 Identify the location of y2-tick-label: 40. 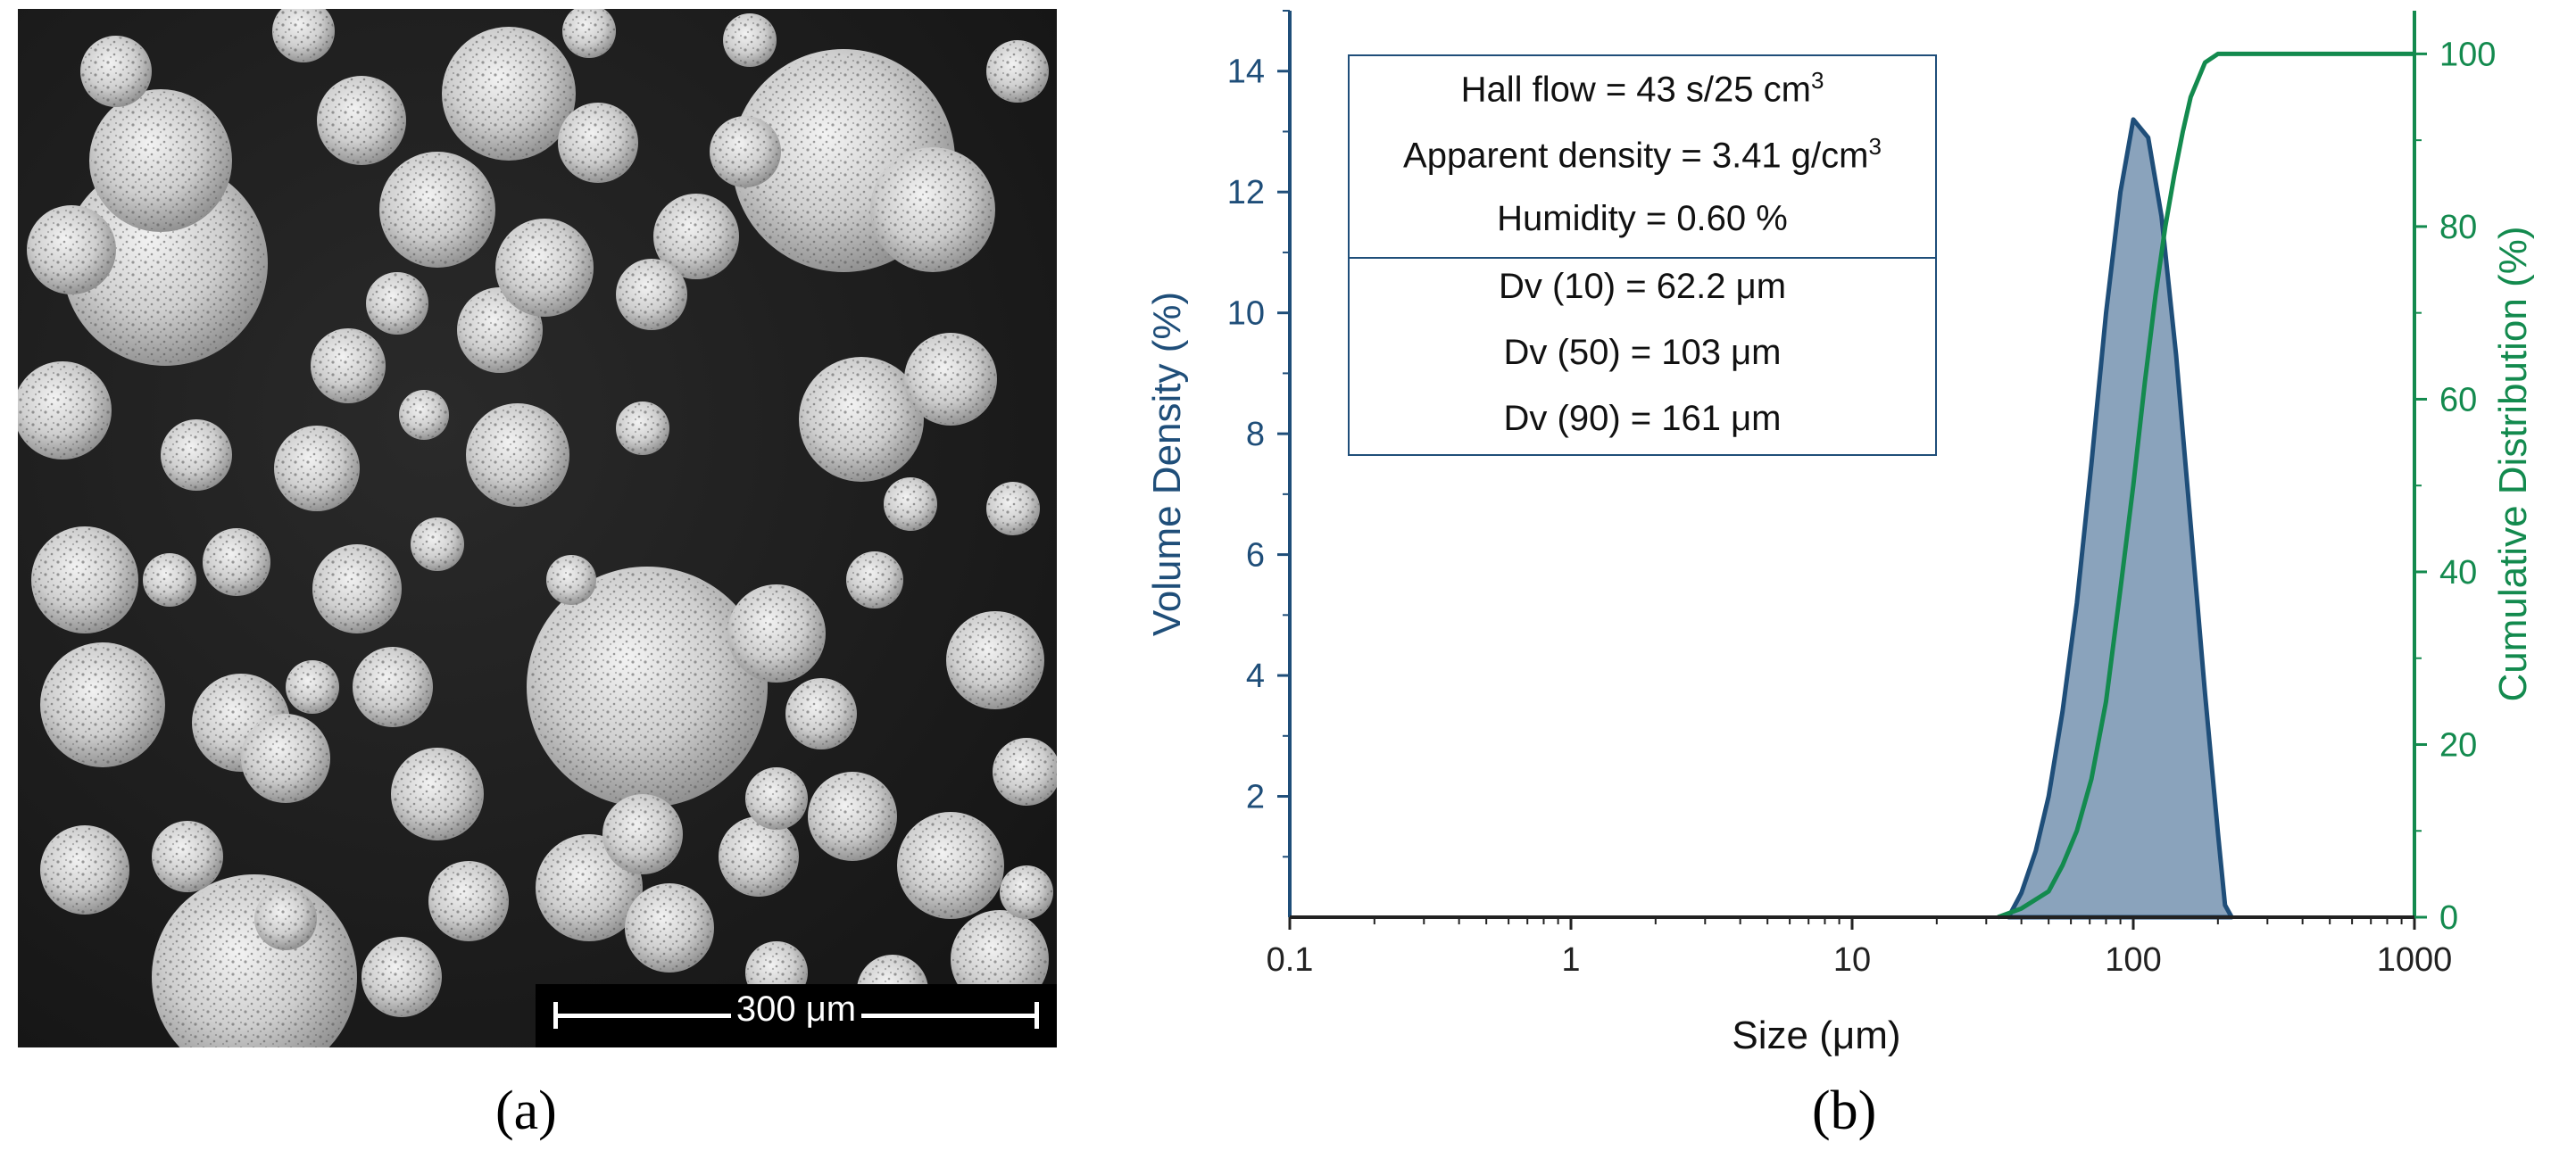
(2458, 573).